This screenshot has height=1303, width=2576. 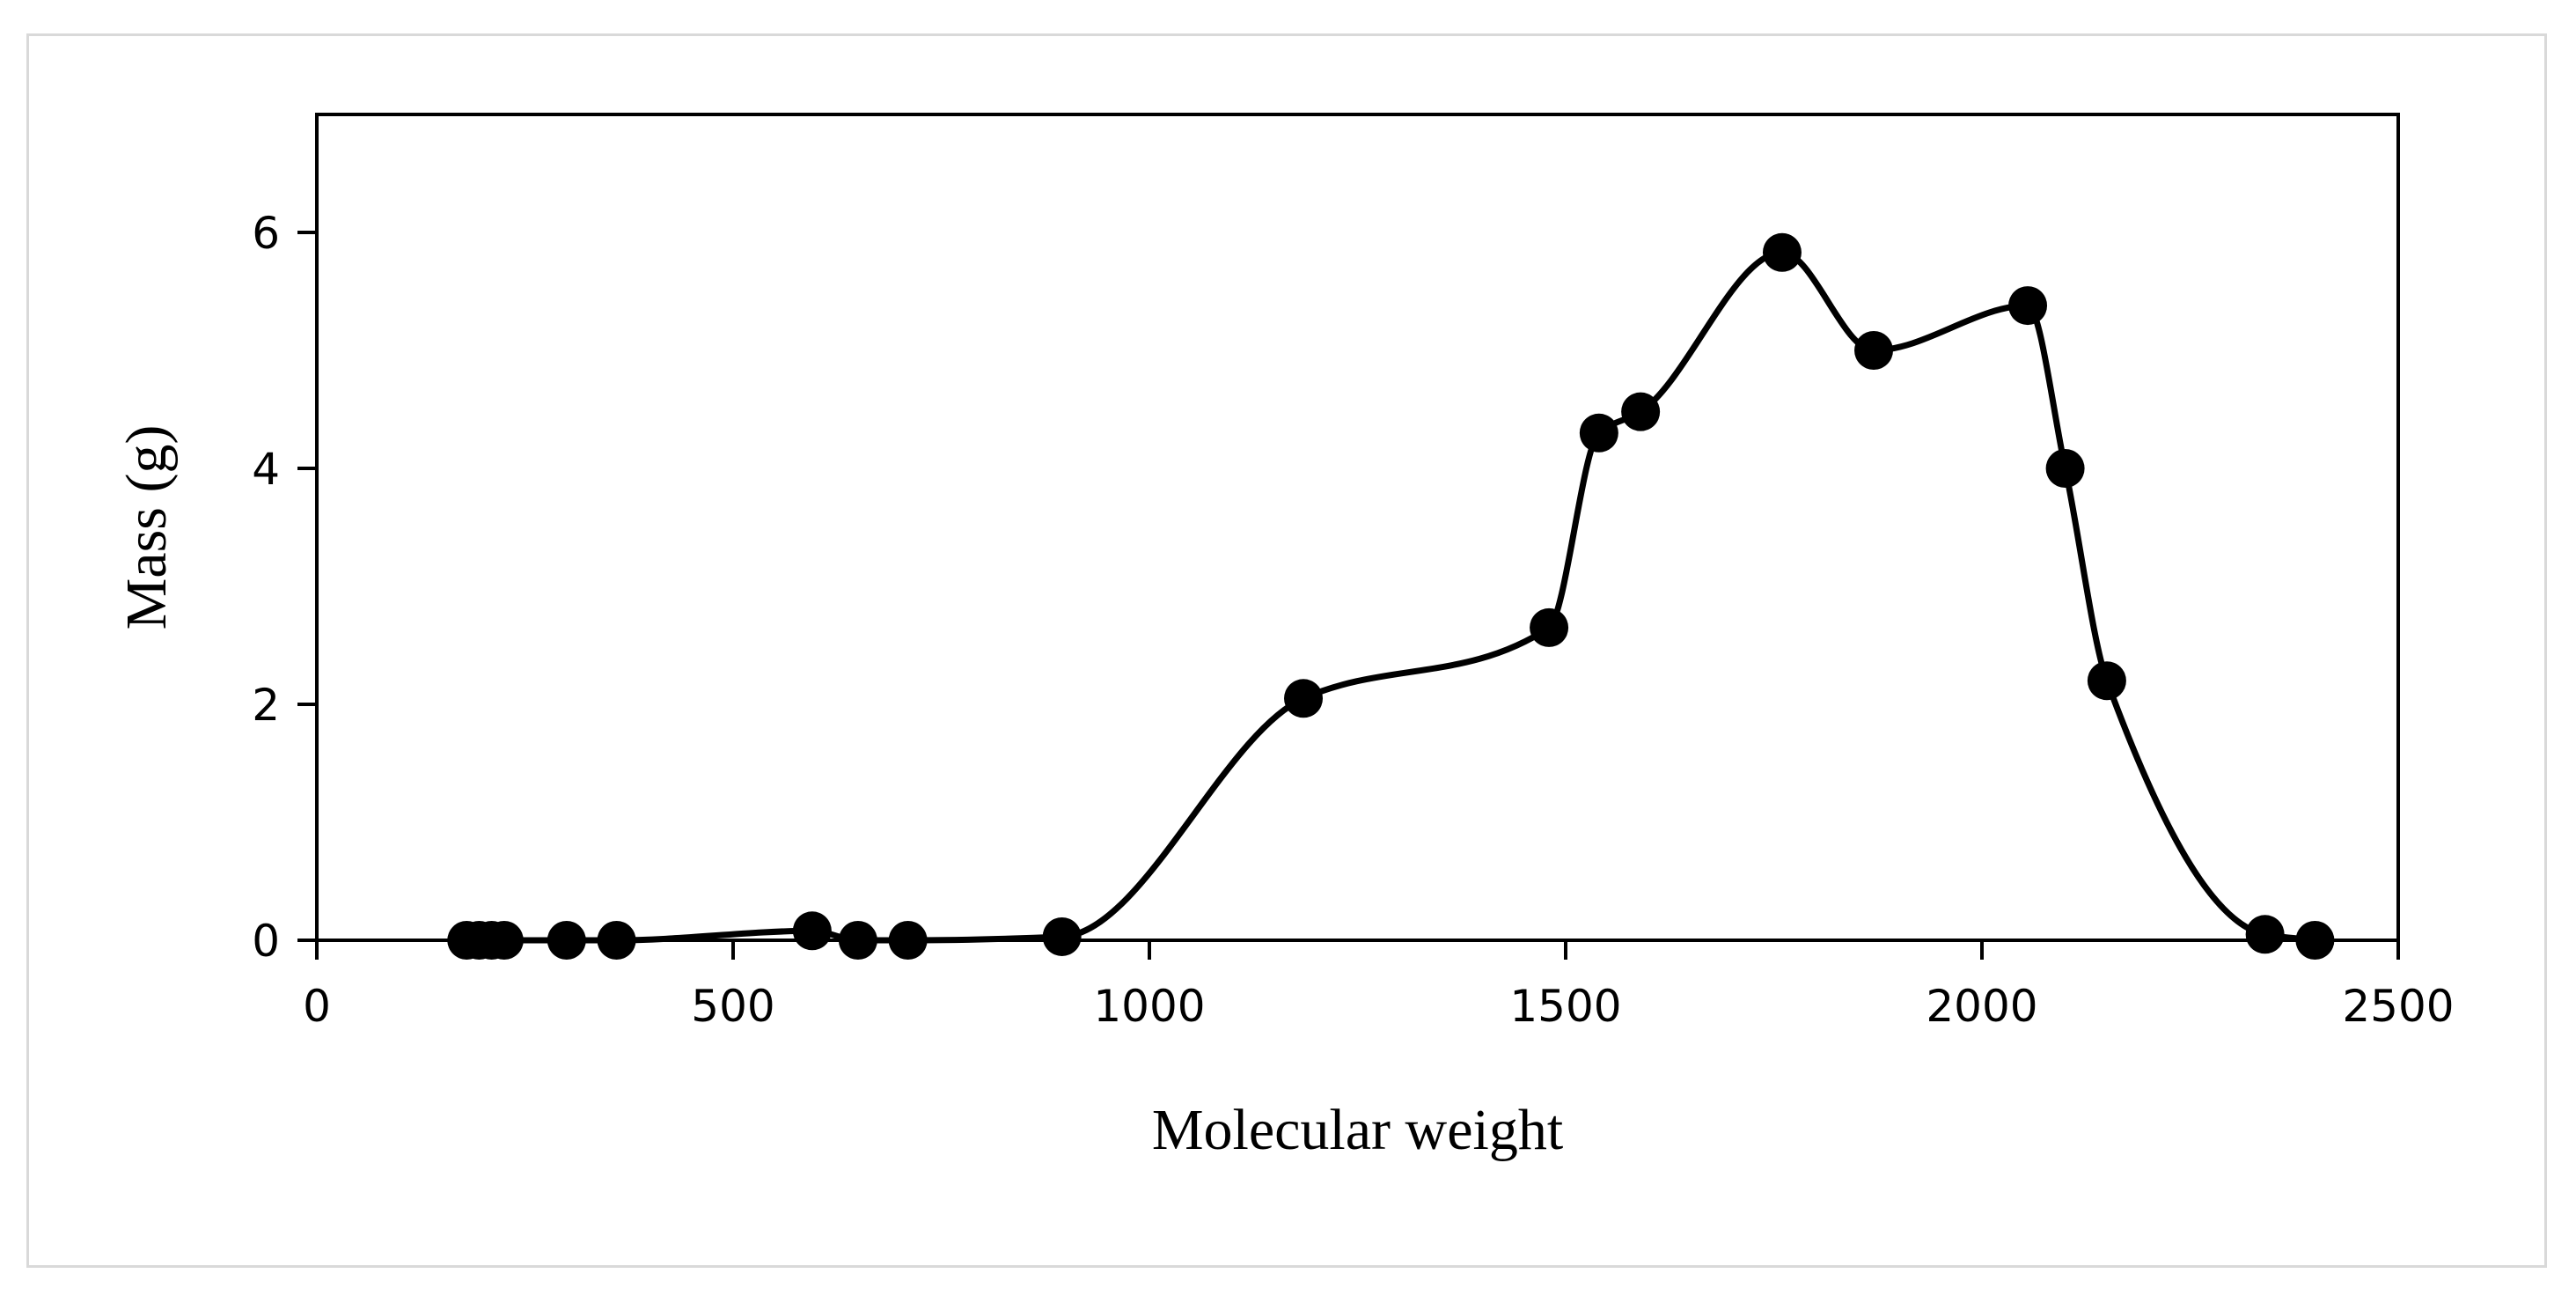 I want to click on x-tick-label: 0, so click(x=317, y=1006).